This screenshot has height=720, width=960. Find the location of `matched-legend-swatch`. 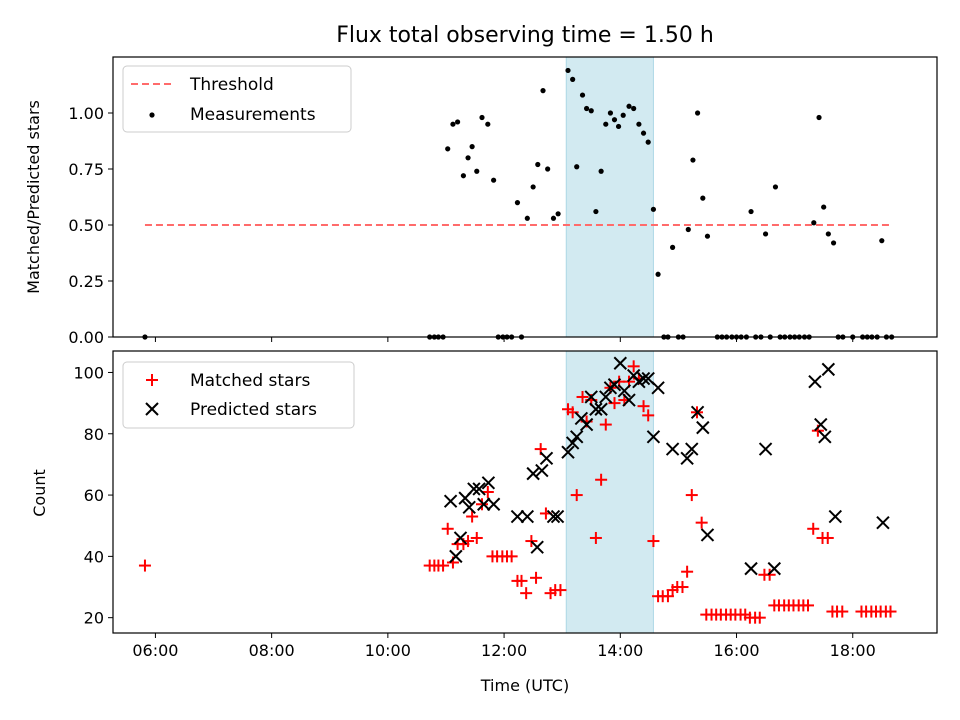

matched-legend-swatch is located at coordinates (152, 380).